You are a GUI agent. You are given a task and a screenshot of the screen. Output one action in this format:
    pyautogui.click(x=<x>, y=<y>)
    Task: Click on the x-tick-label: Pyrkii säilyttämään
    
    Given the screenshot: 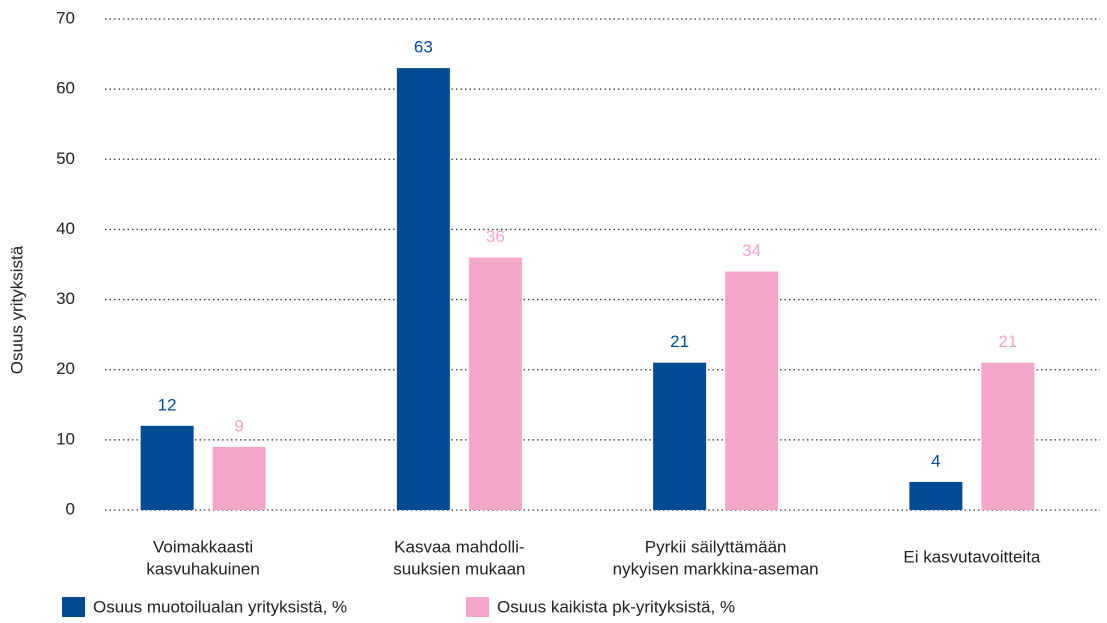 What is the action you would take?
    pyautogui.click(x=716, y=546)
    